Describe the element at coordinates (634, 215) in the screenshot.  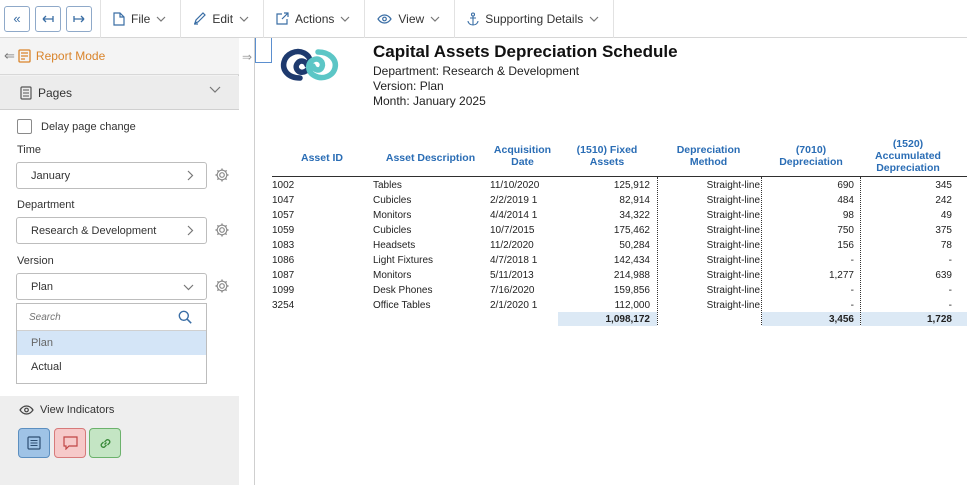
I see `cell-fixed: 34,322` at that location.